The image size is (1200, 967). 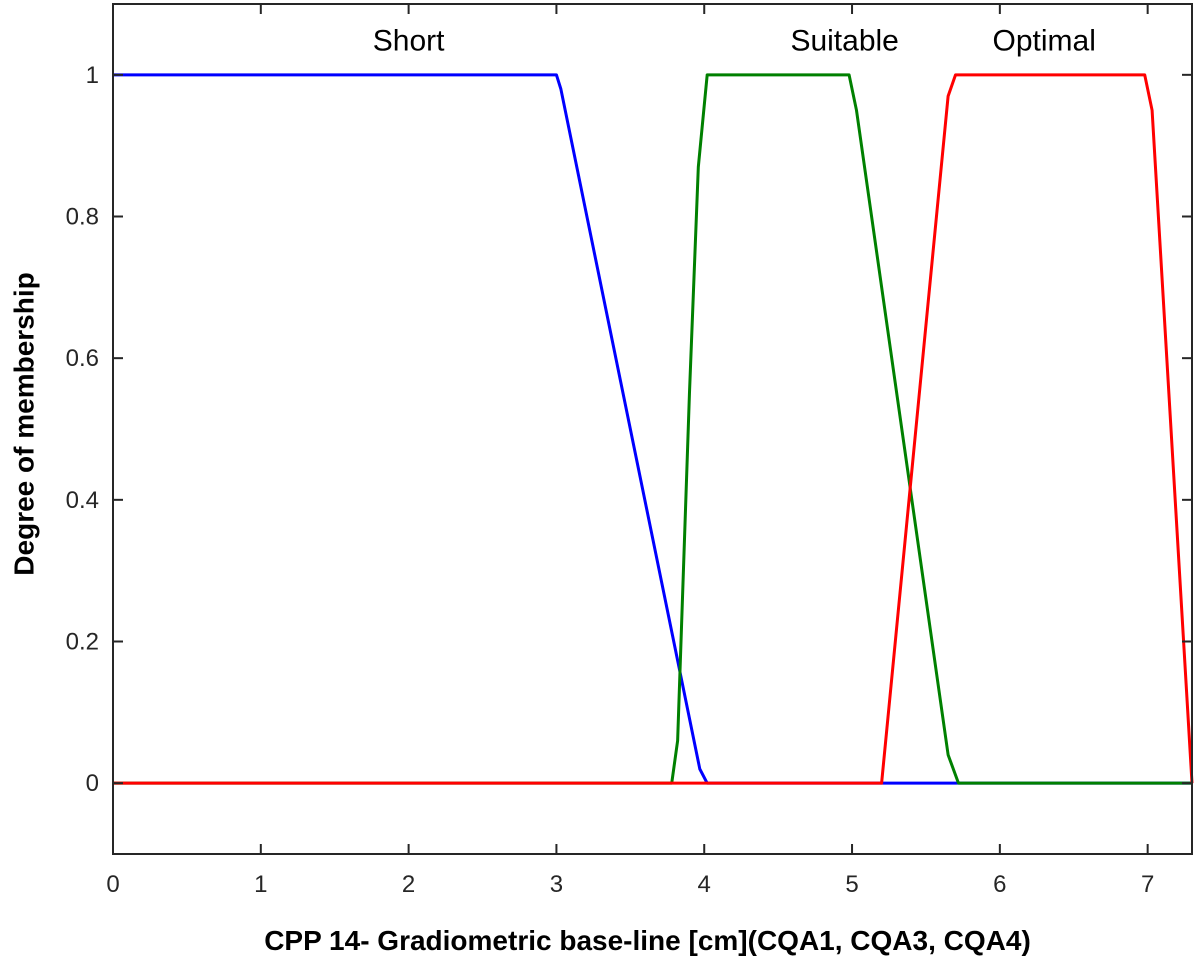 What do you see at coordinates (82, 217) in the screenshot?
I see `y-tick-label: 0.8` at bounding box center [82, 217].